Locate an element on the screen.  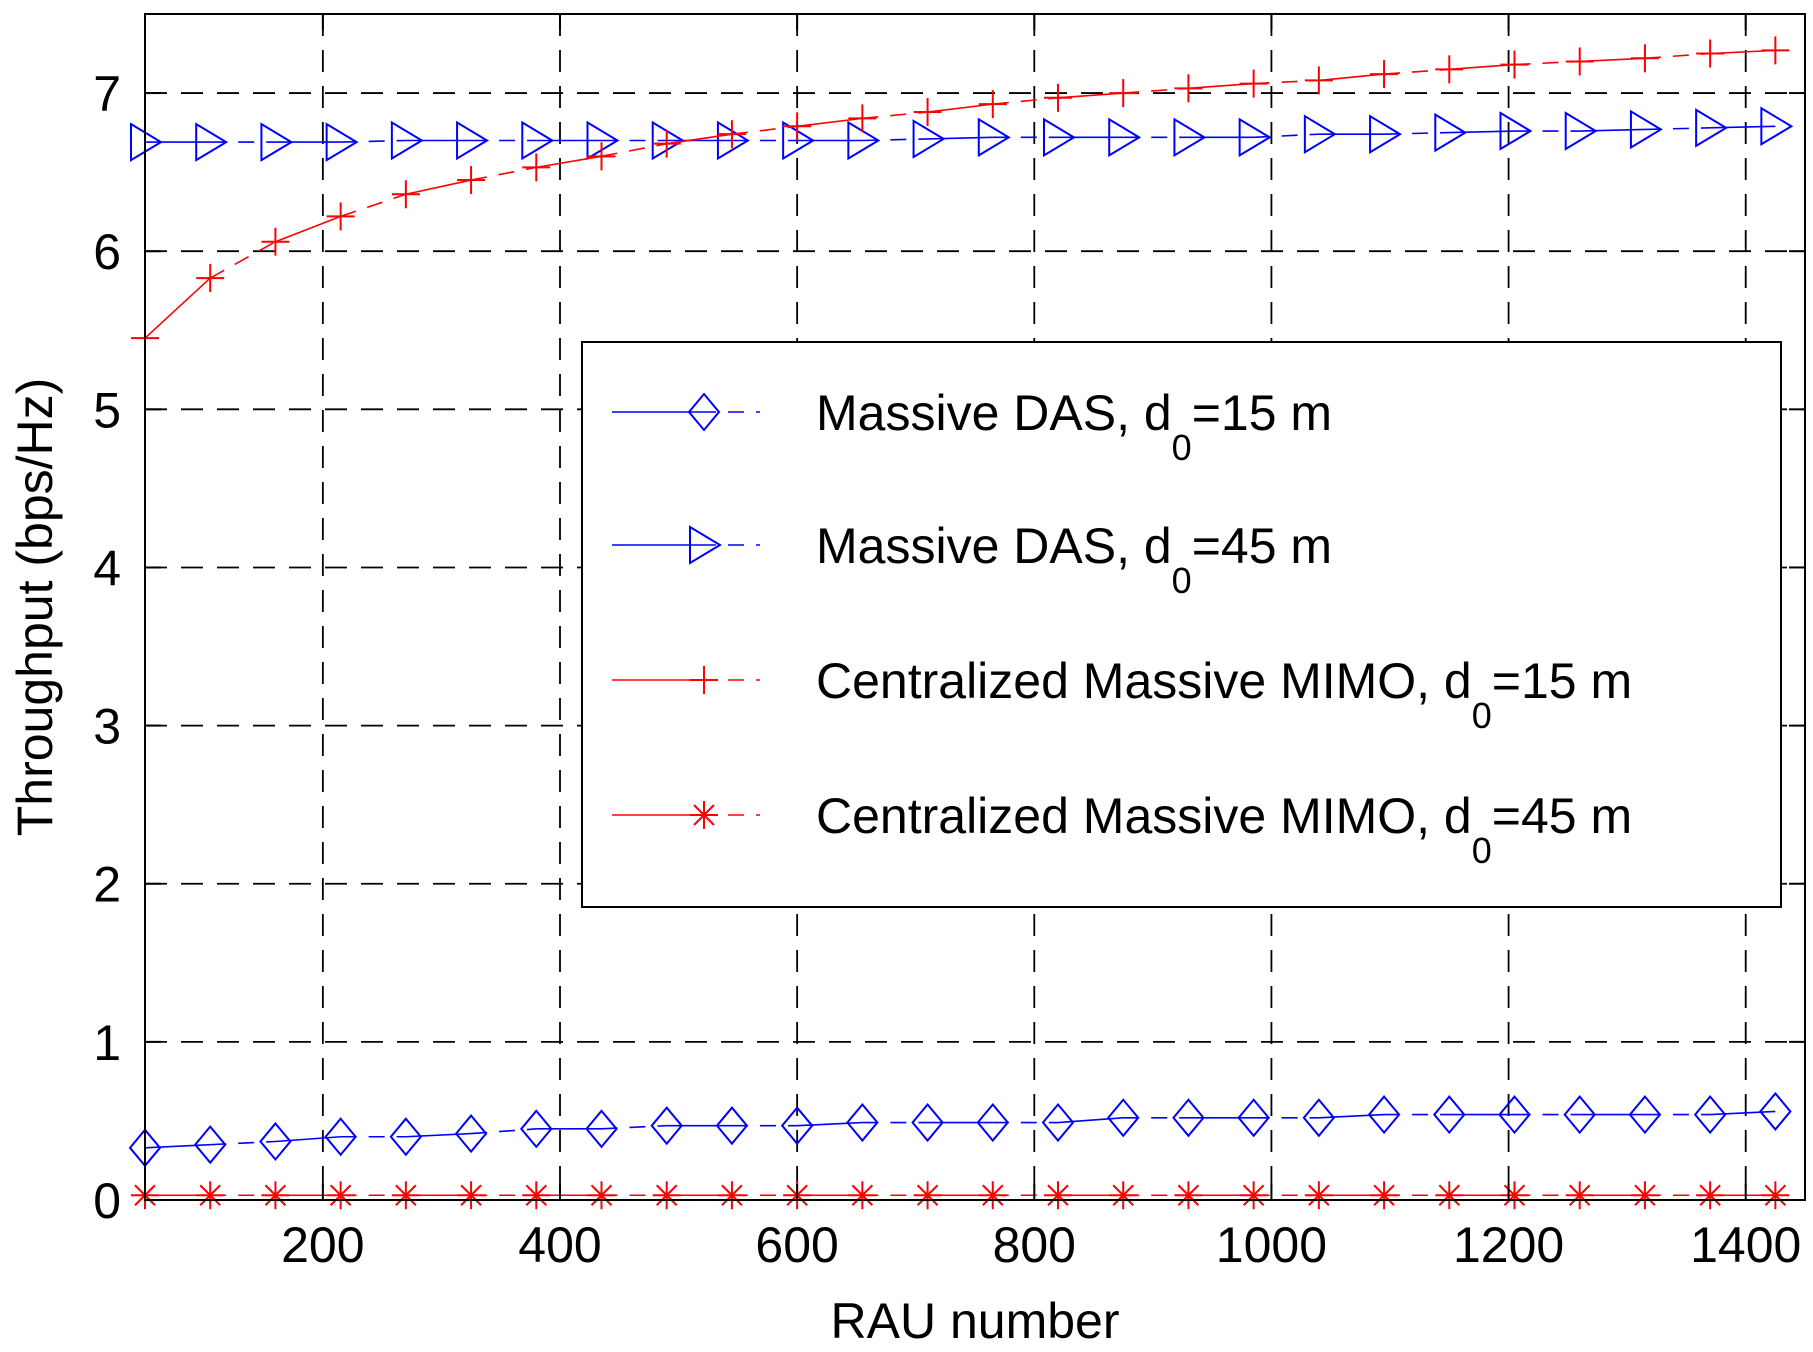
legend-label-tail: =45 m is located at coordinates (1262, 546).